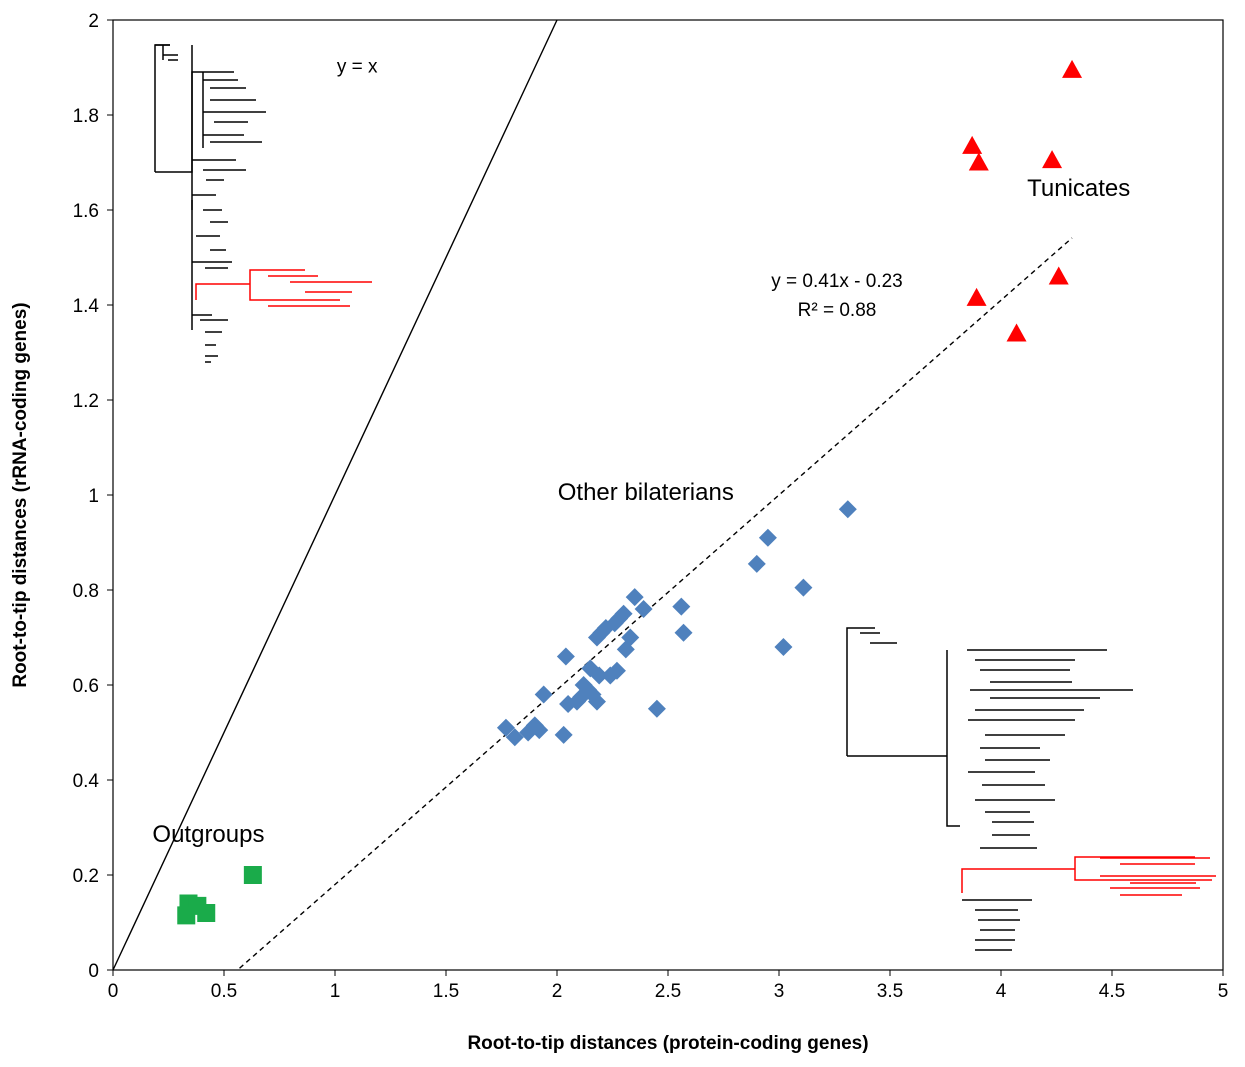 The width and height of the screenshot is (1245, 1067). I want to click on annotation-tunicates: Tunicates, so click(1078, 188).